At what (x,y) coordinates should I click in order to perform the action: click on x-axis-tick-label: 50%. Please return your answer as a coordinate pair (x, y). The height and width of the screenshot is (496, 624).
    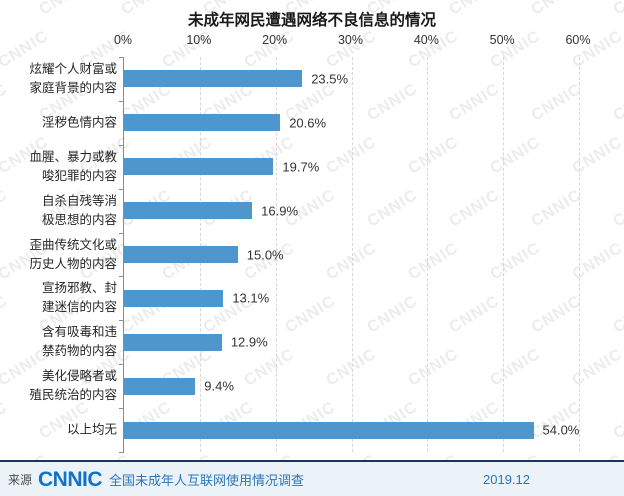
    Looking at the image, I should click on (502, 40).